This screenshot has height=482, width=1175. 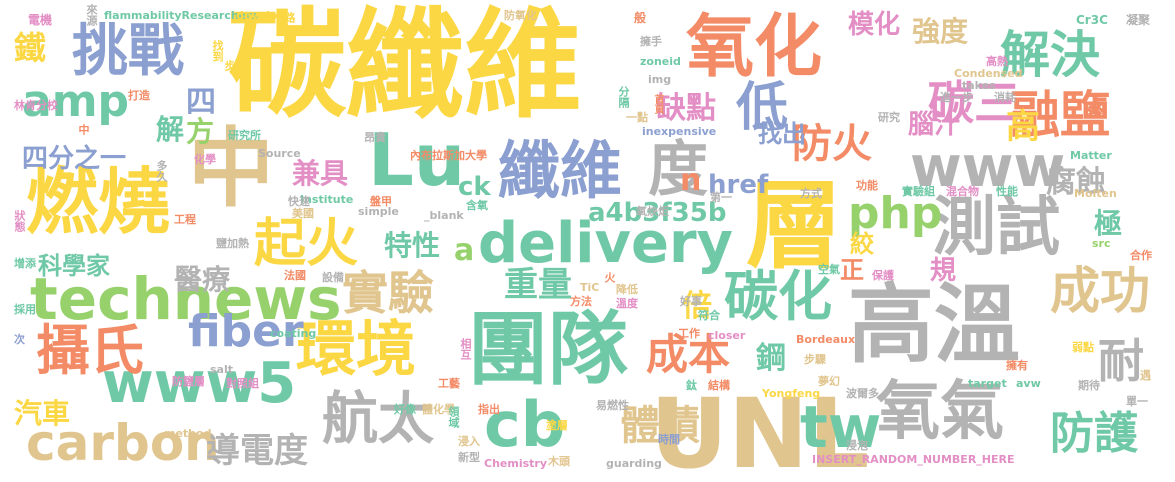 I want to click on word: 採用, so click(x=25, y=309).